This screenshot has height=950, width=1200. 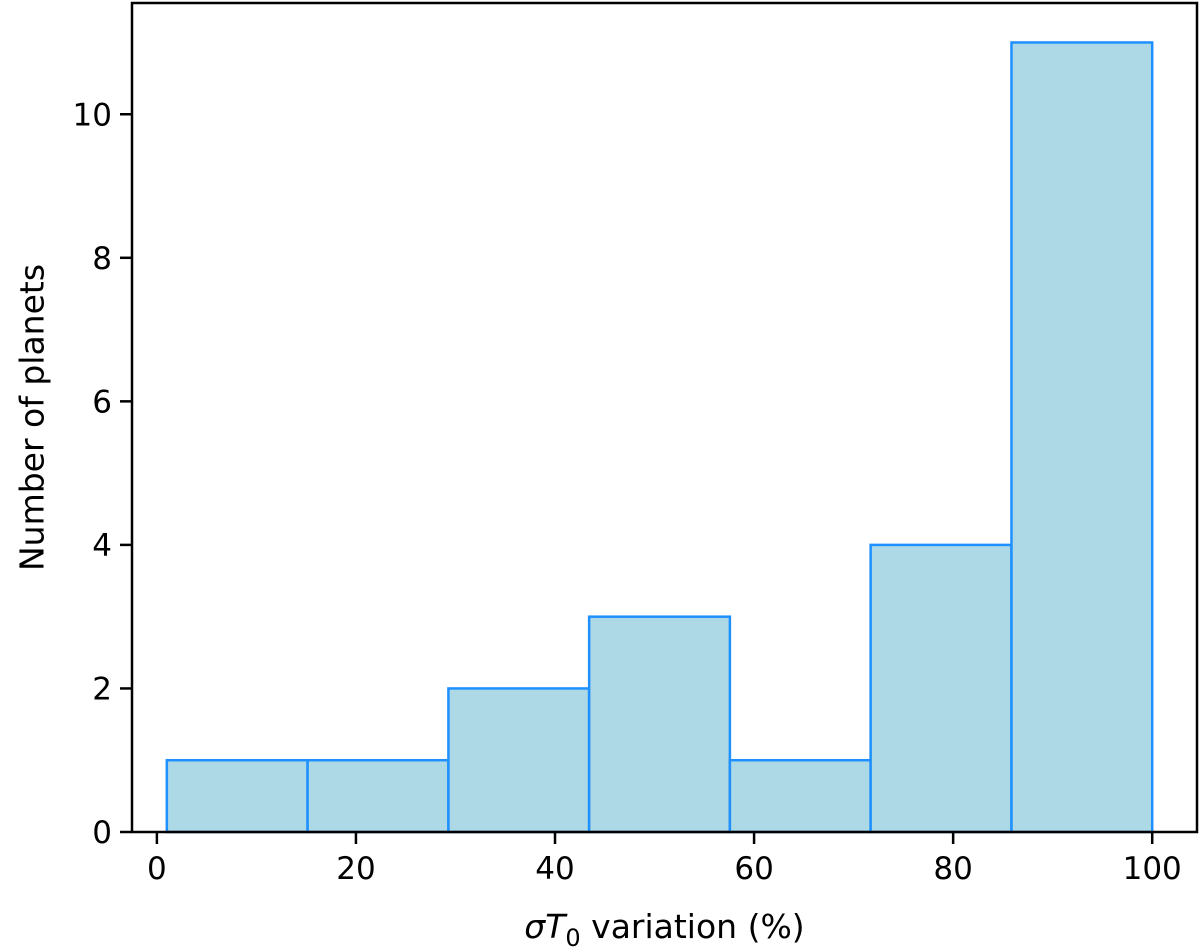 What do you see at coordinates (554, 869) in the screenshot?
I see `x-tick-label: 40` at bounding box center [554, 869].